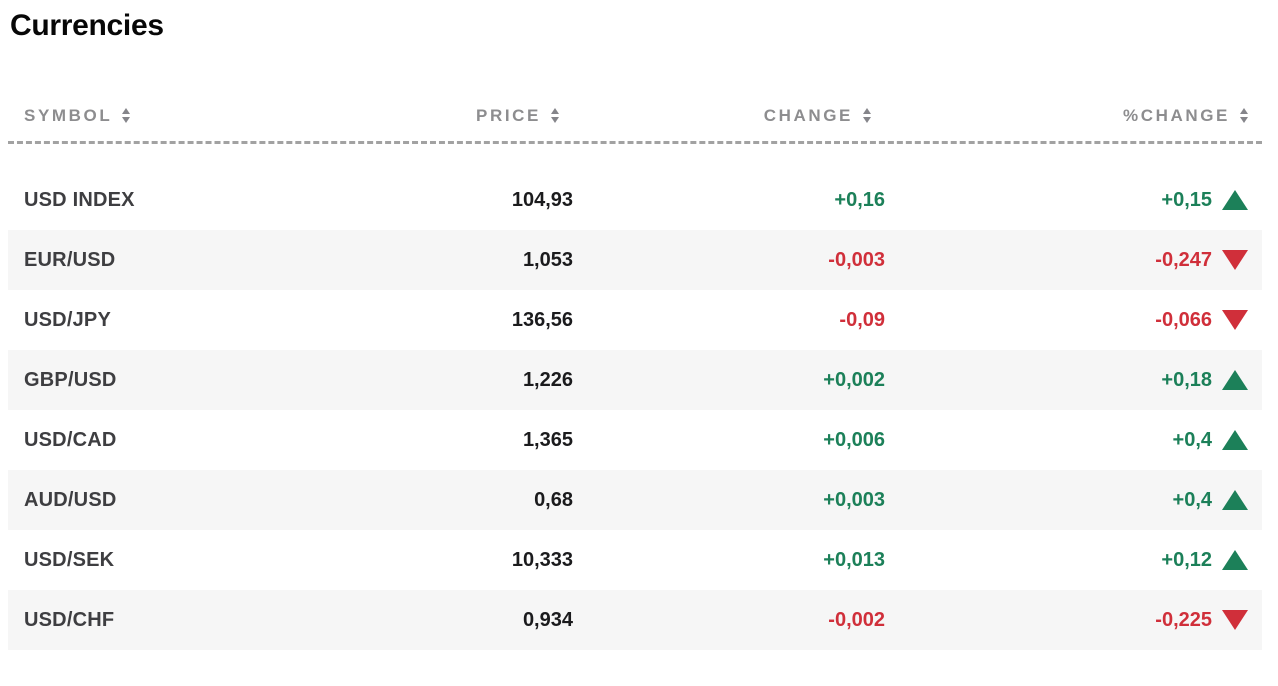 This screenshot has height=686, width=1278. I want to click on symbol-cell: USD/CHF, so click(69, 619).